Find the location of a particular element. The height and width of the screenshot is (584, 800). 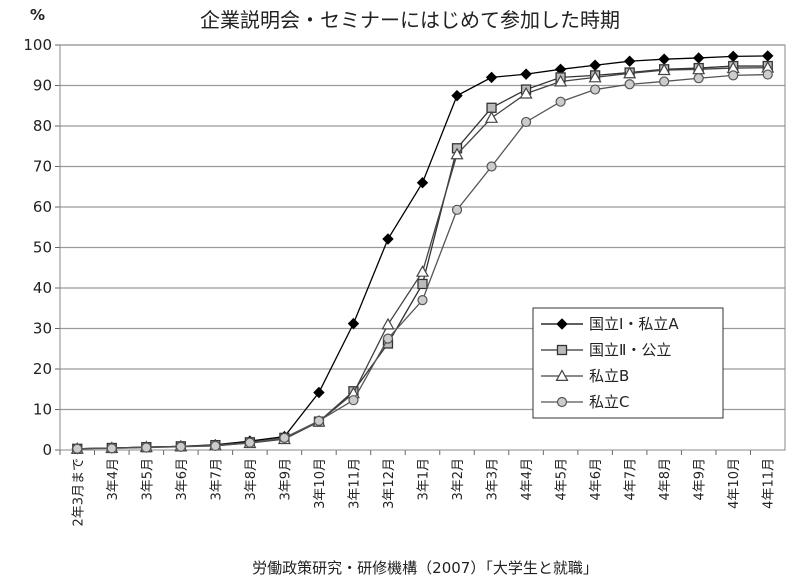

x-tick-label-13: 4年4月 is located at coordinates (527, 479).